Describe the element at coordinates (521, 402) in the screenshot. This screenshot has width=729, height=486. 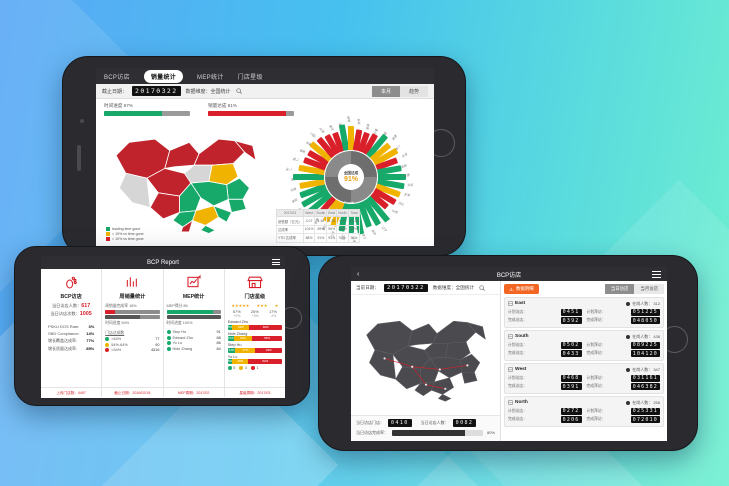
I see `region-name: North` at that location.